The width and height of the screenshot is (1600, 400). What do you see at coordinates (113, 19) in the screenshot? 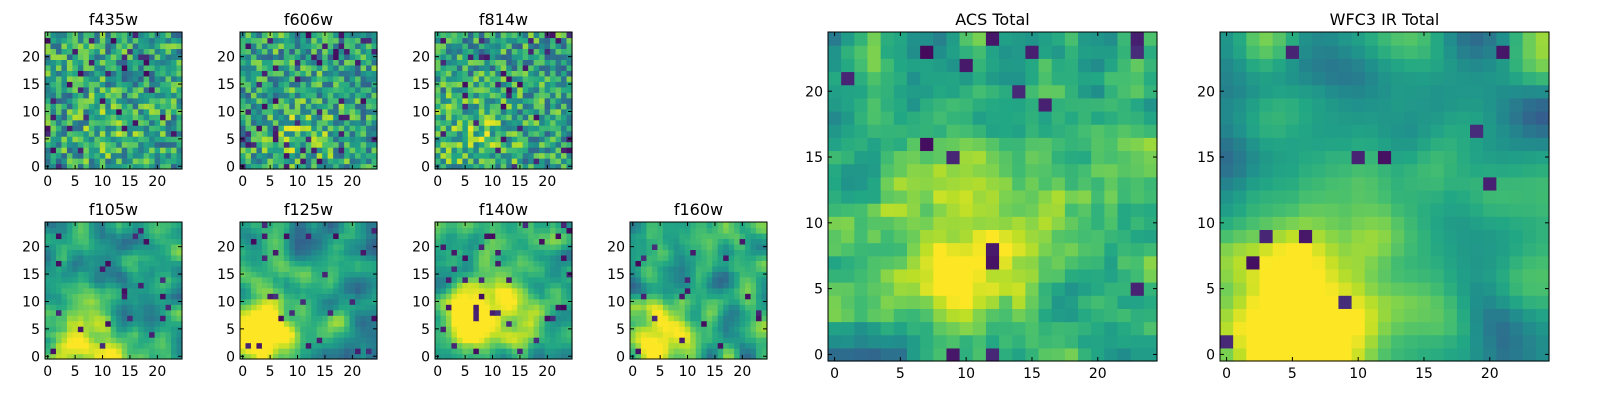
I see `panel-title: f435w` at bounding box center [113, 19].